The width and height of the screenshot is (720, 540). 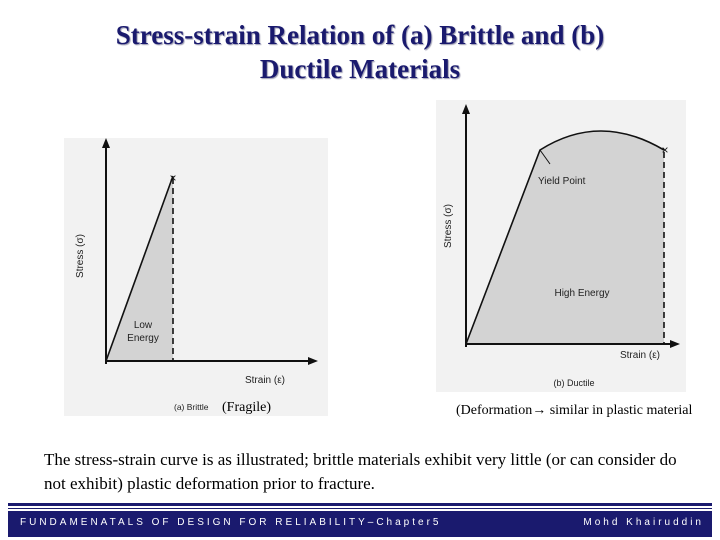 What do you see at coordinates (581, 293) in the screenshot?
I see `high-energy-label: High Energy` at bounding box center [581, 293].